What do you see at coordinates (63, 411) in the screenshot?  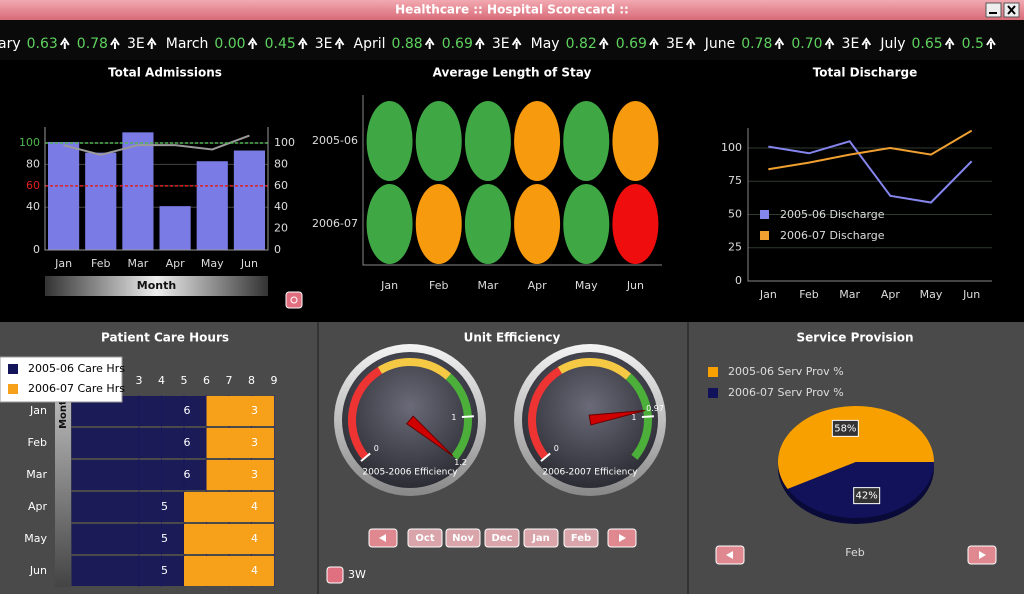 I see `y-axis-label: Month` at bounding box center [63, 411].